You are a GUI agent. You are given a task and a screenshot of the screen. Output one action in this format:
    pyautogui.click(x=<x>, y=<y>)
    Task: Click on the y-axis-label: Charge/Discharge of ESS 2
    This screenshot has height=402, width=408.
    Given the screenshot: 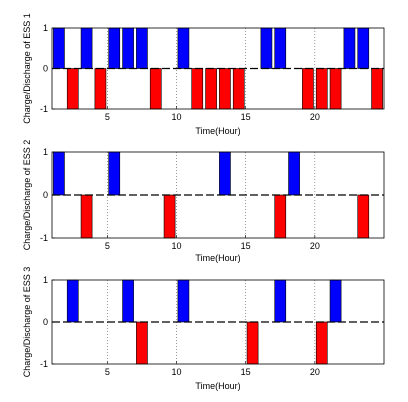 What is the action you would take?
    pyautogui.click(x=27, y=195)
    